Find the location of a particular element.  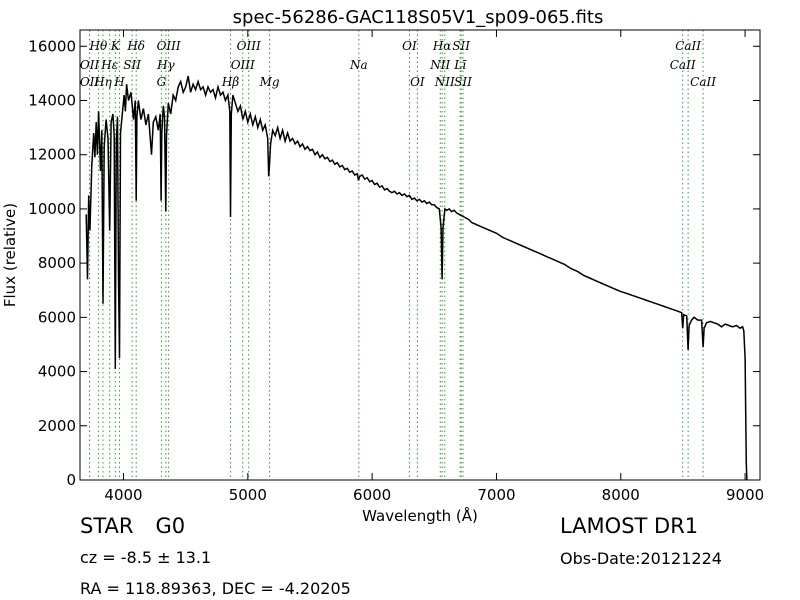

y-tick-label-1: 2000 is located at coordinates (57, 426).